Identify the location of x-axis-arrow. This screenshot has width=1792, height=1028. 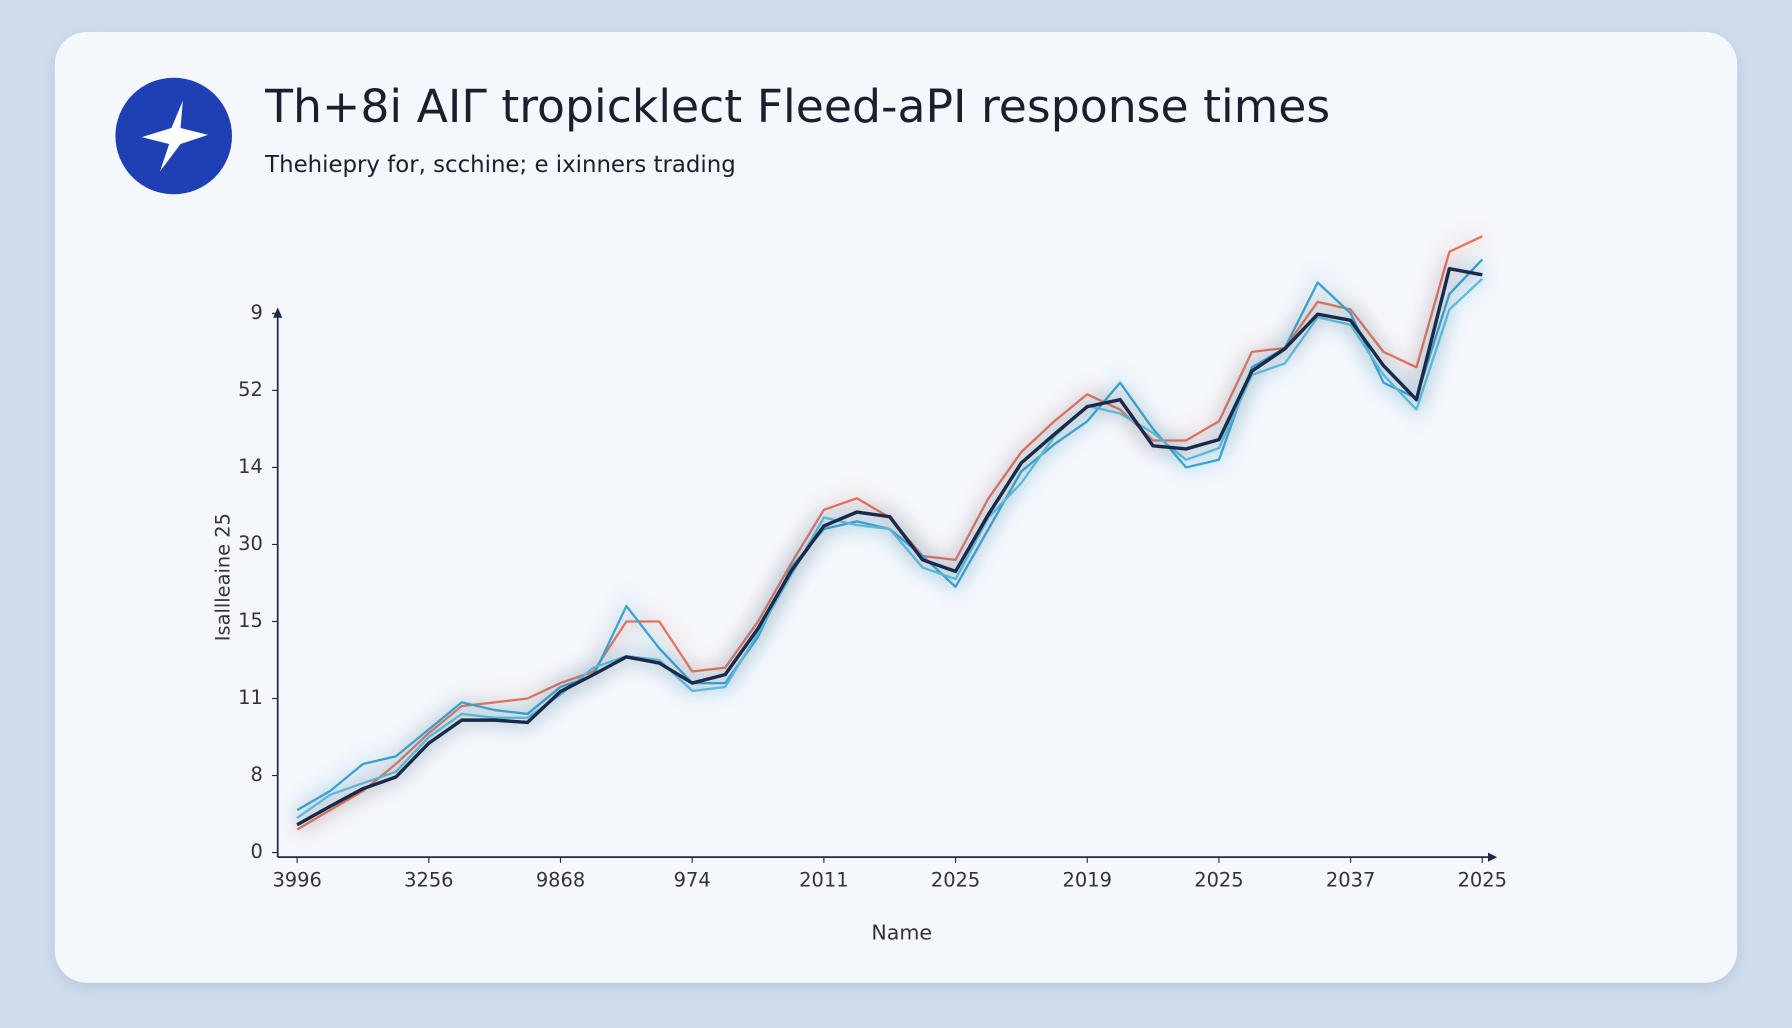
(1493, 857).